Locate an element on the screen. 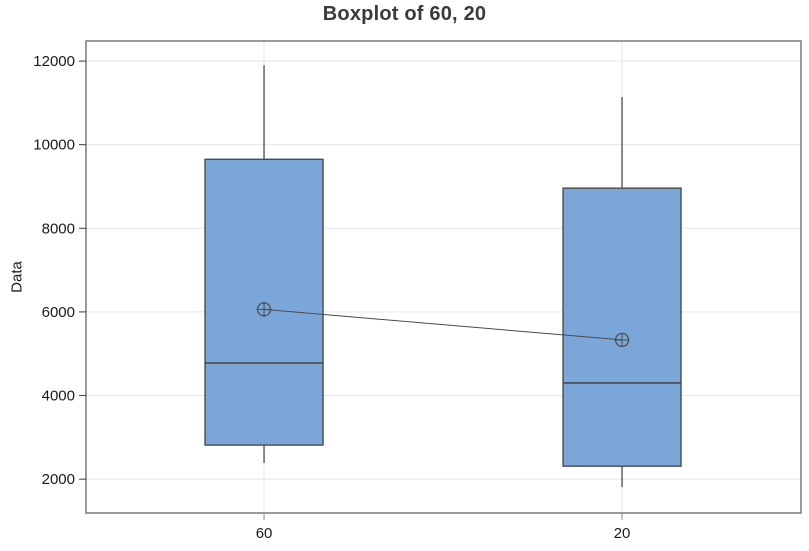 The image size is (809, 551). y-tick-label: 2000 is located at coordinates (58, 479).